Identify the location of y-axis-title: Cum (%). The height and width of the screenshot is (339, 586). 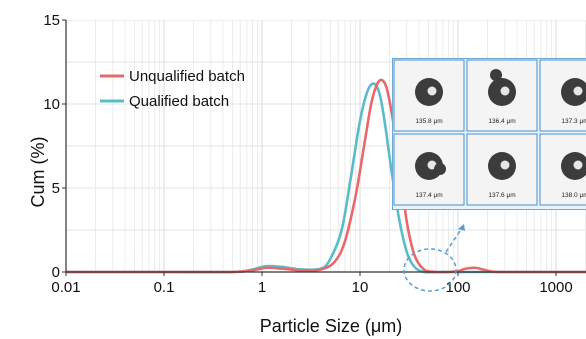
(38, 172).